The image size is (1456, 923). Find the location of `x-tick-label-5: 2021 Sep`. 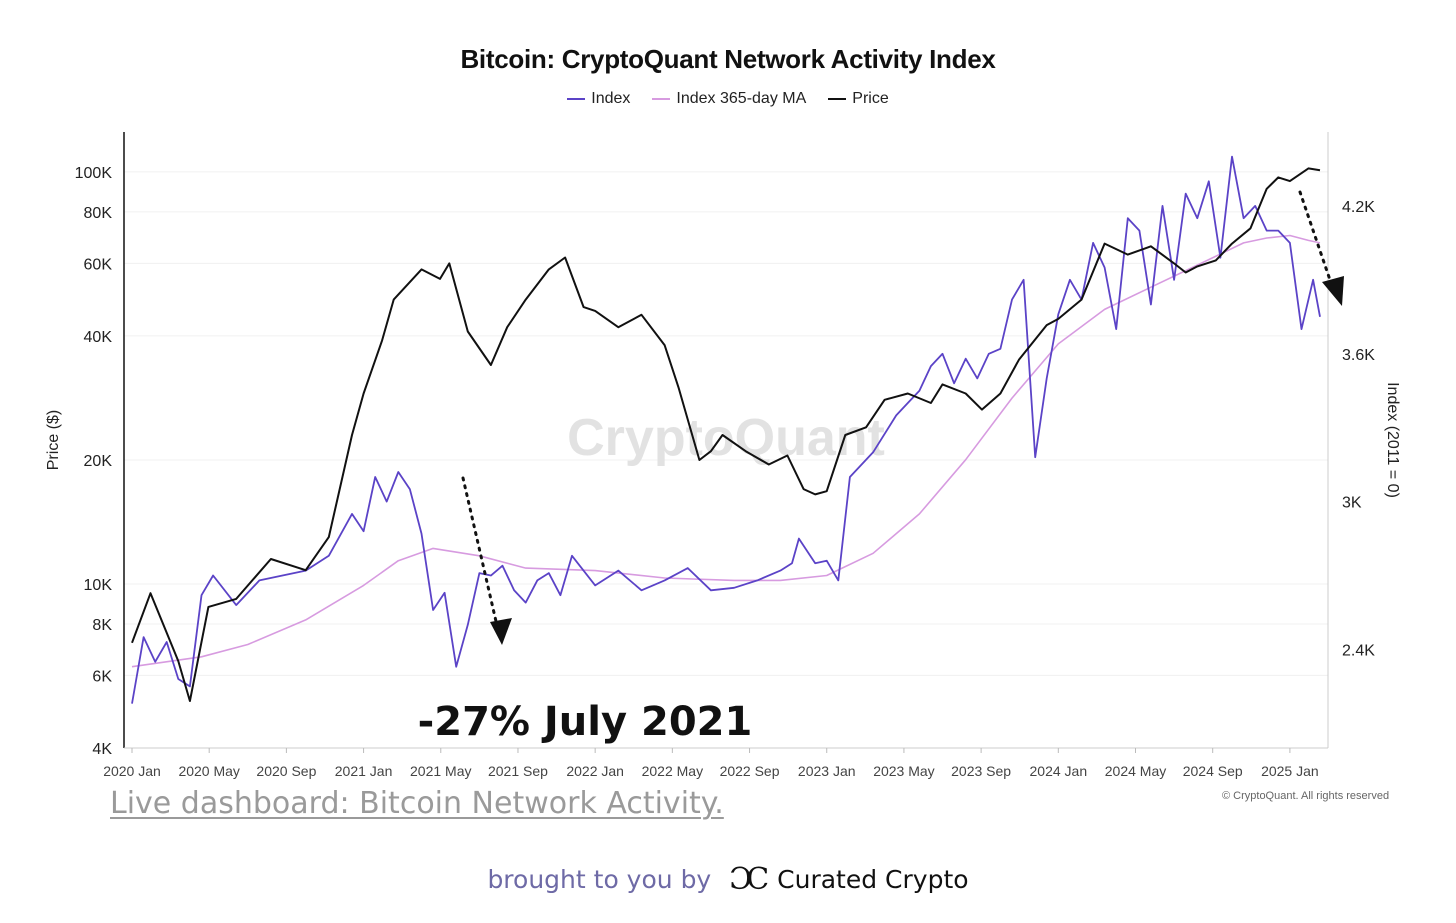

x-tick-label-5: 2021 Sep is located at coordinates (518, 771).